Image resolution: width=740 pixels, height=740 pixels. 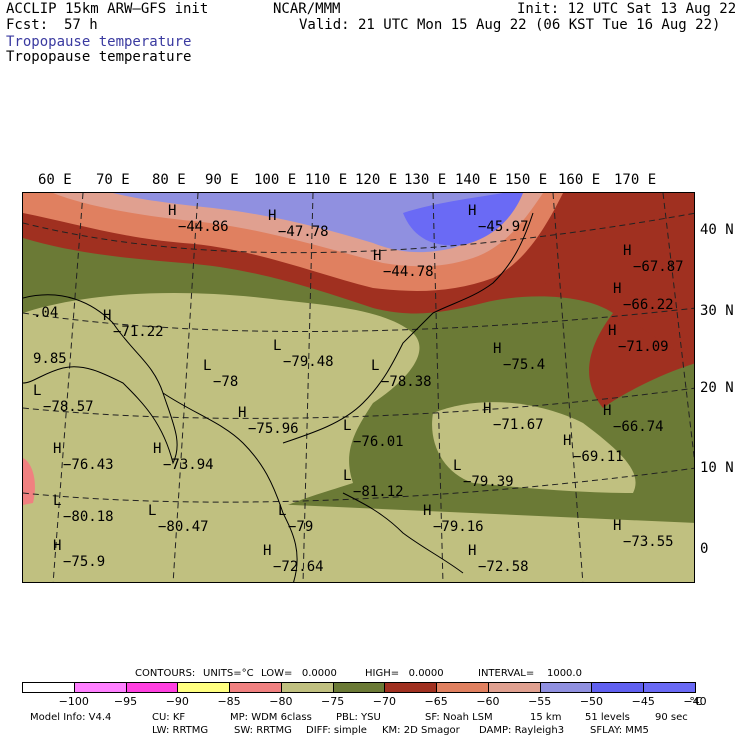 What do you see at coordinates (99, 42) in the screenshot?
I see `field-title-primary: Tropopause temperature` at bounding box center [99, 42].